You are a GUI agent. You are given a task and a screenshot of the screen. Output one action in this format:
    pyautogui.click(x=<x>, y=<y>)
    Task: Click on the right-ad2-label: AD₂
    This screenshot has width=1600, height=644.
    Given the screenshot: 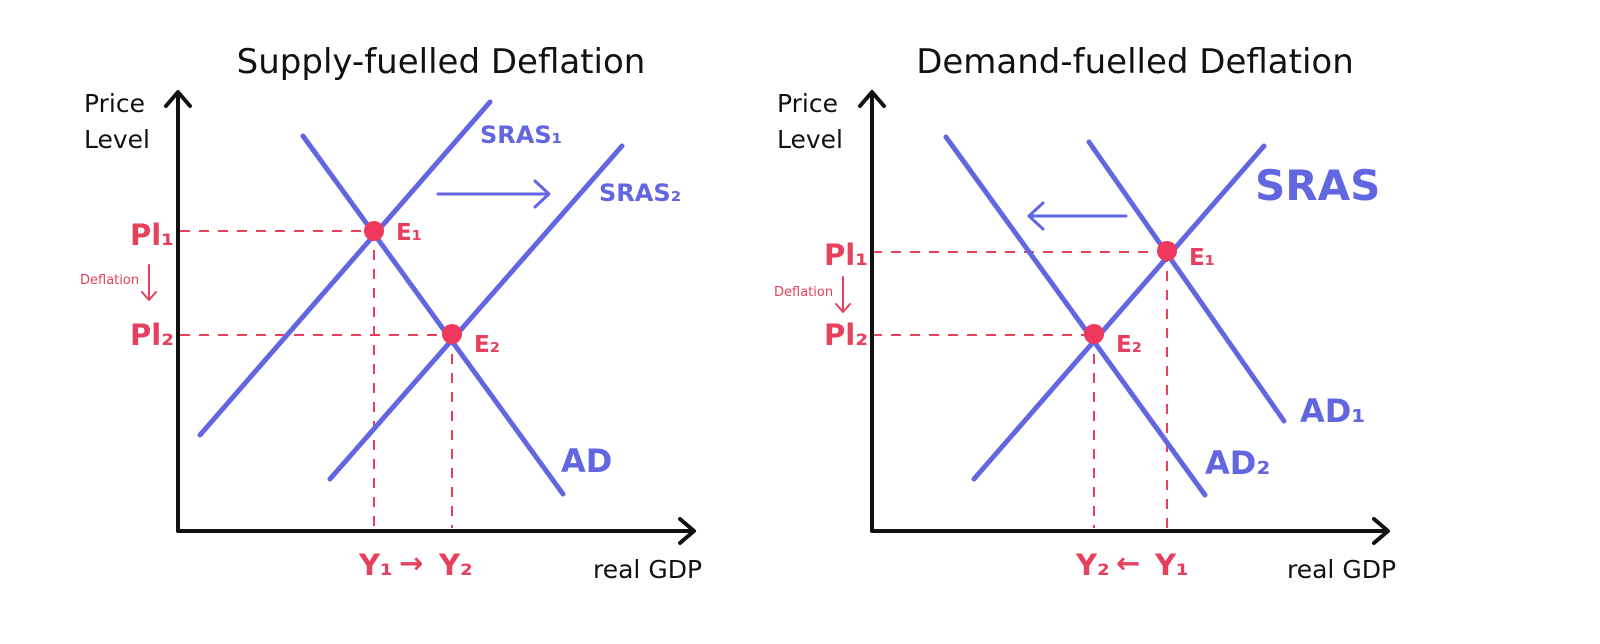 What is the action you would take?
    pyautogui.click(x=1237, y=463)
    